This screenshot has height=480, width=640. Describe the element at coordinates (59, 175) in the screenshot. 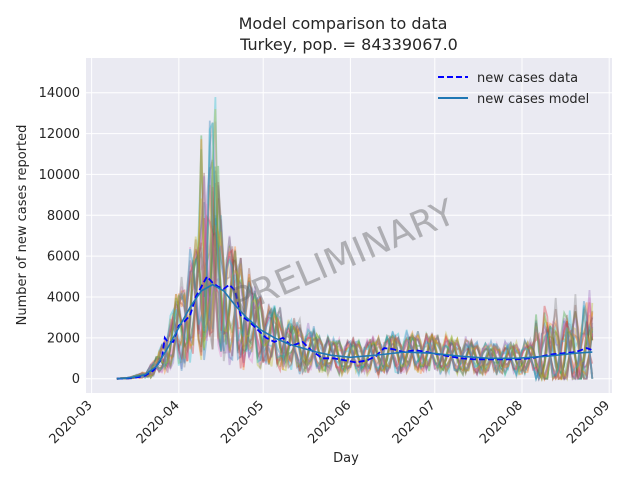

I see `y-tick-label: 10000` at that location.